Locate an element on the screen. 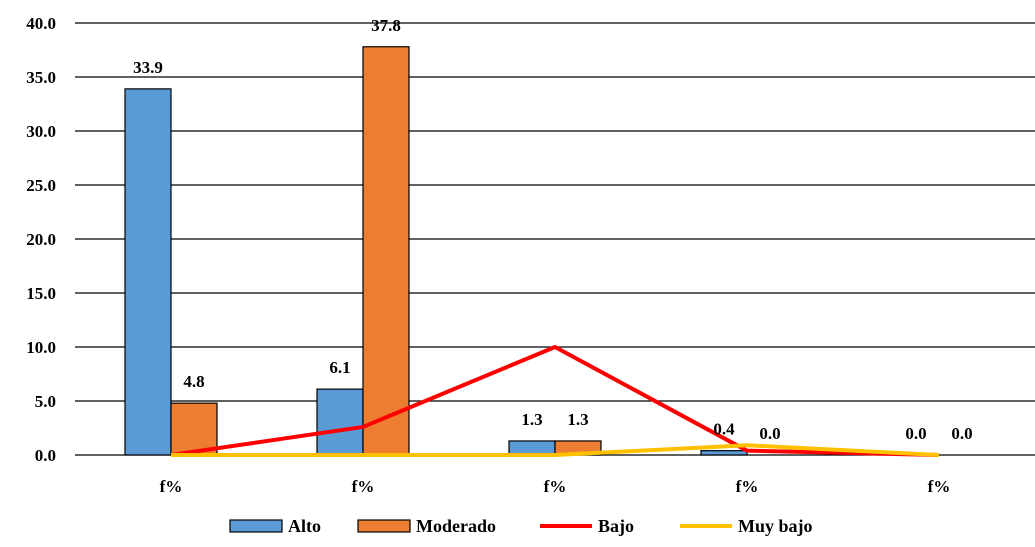 The width and height of the screenshot is (1035, 547). y-tick-label: 10.0 is located at coordinates (41, 347).